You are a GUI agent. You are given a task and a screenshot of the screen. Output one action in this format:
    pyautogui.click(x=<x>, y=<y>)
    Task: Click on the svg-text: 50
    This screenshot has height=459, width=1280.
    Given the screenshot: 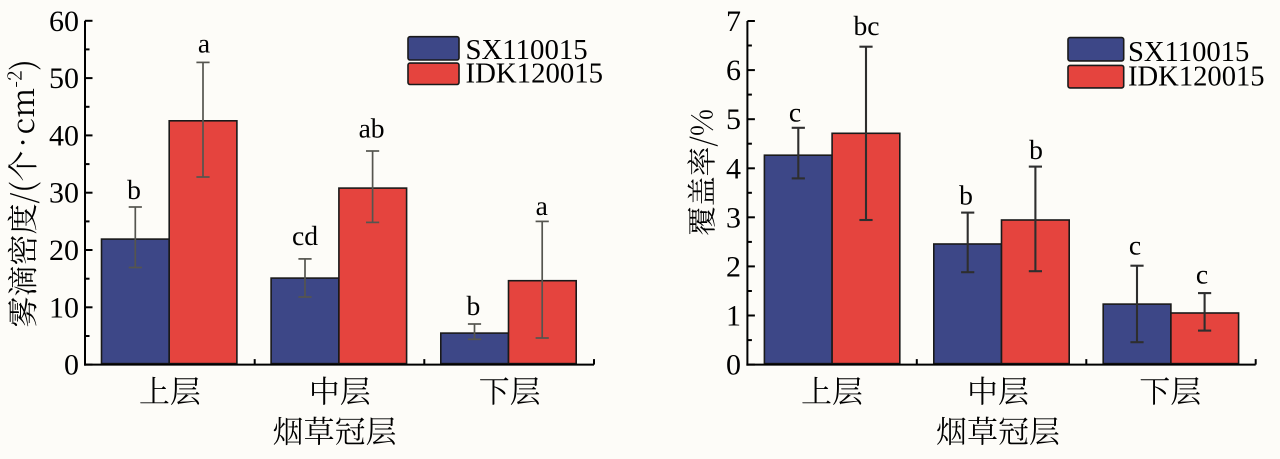 What is the action you would take?
    pyautogui.click(x=64, y=78)
    